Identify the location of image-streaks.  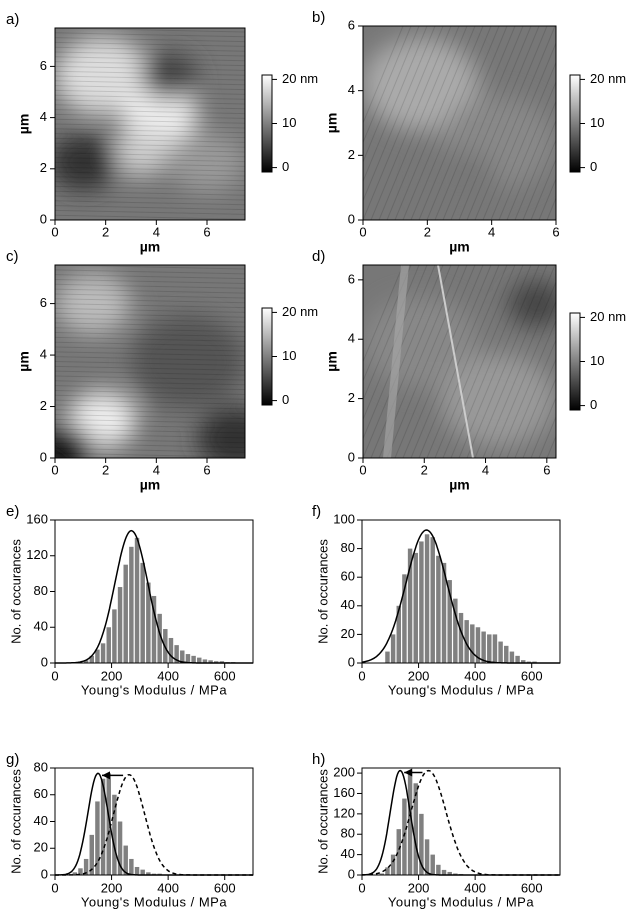
(150, 361).